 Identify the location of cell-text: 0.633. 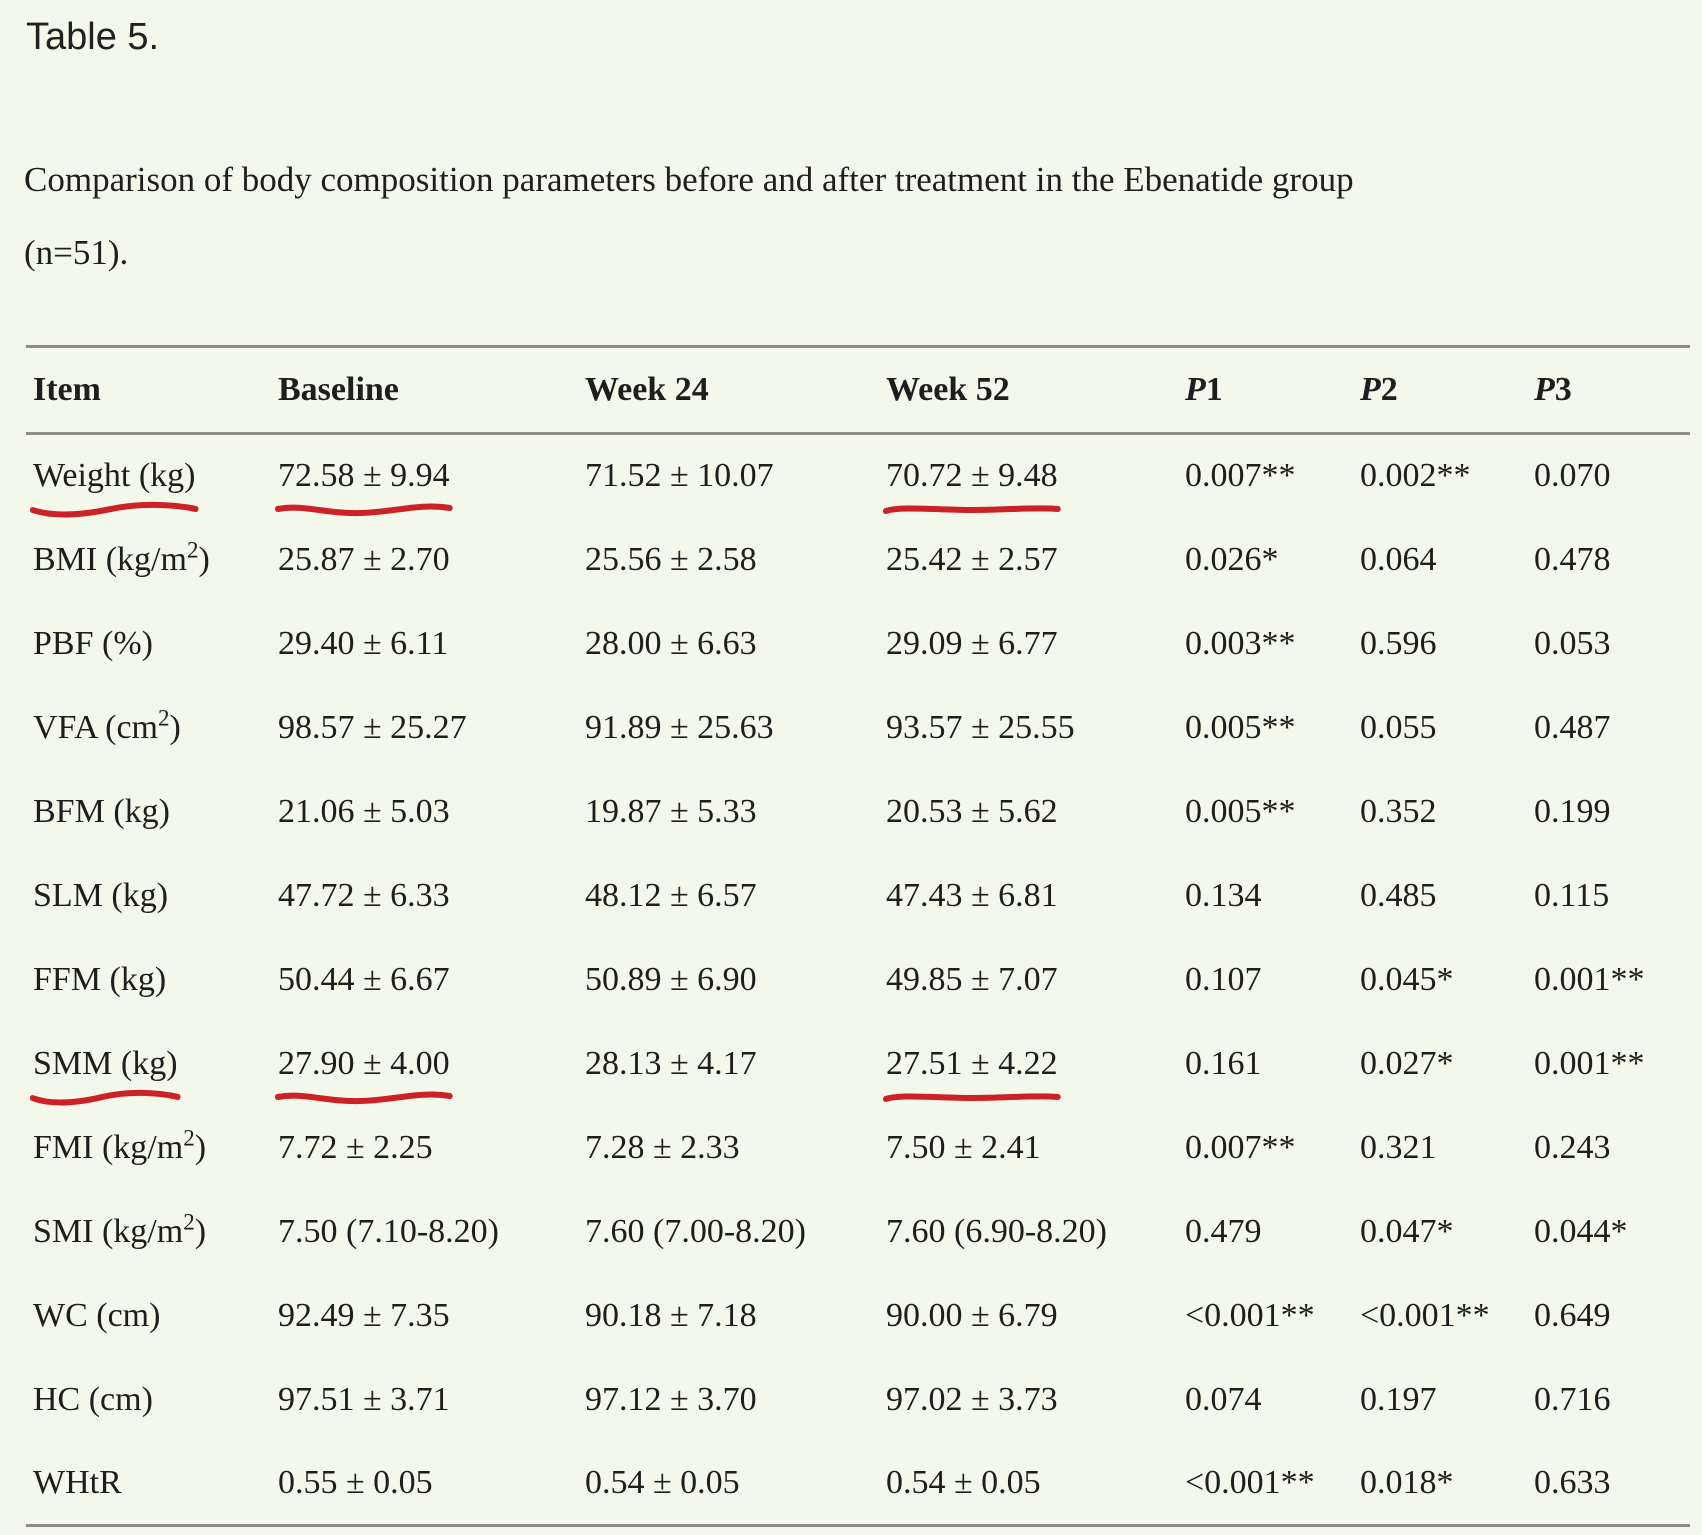
(1572, 1482).